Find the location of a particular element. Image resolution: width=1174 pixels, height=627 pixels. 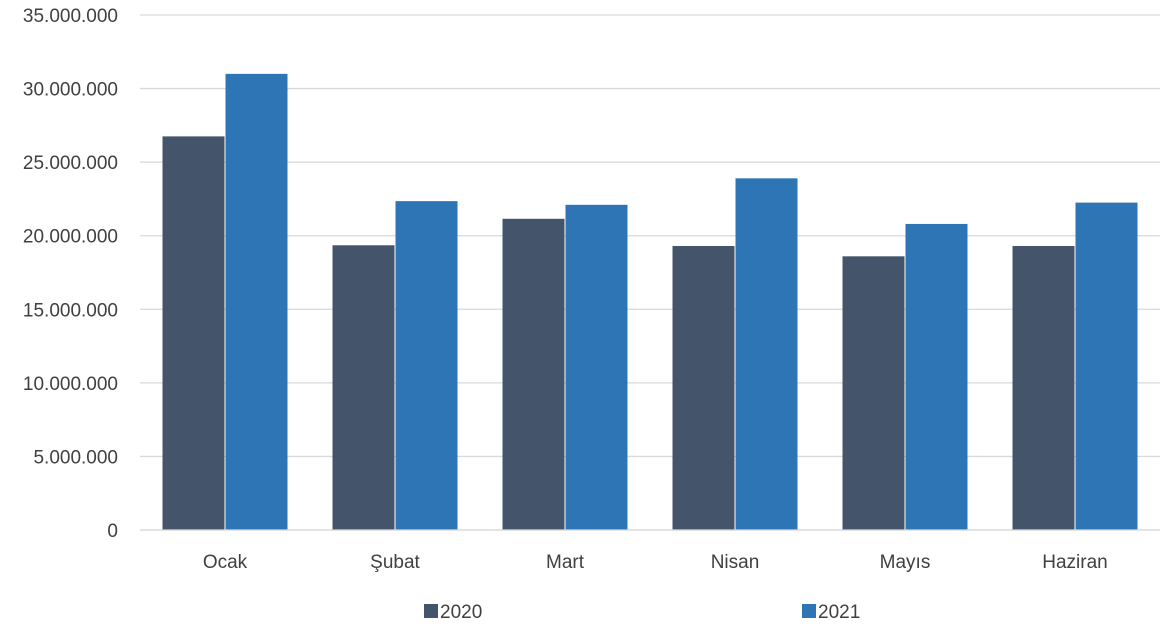

legend-label: 2021 is located at coordinates (839, 612).